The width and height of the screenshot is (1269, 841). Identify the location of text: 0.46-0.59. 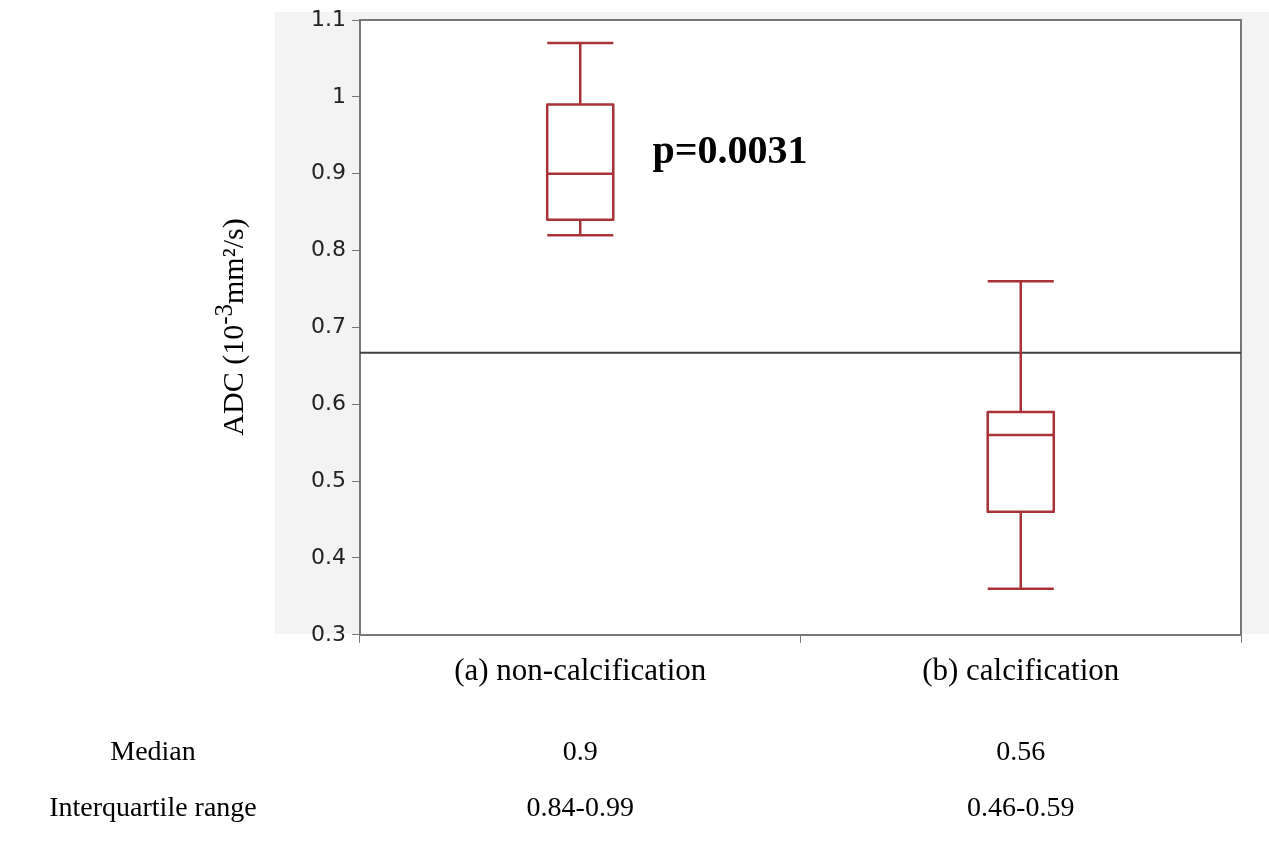
(1021, 807).